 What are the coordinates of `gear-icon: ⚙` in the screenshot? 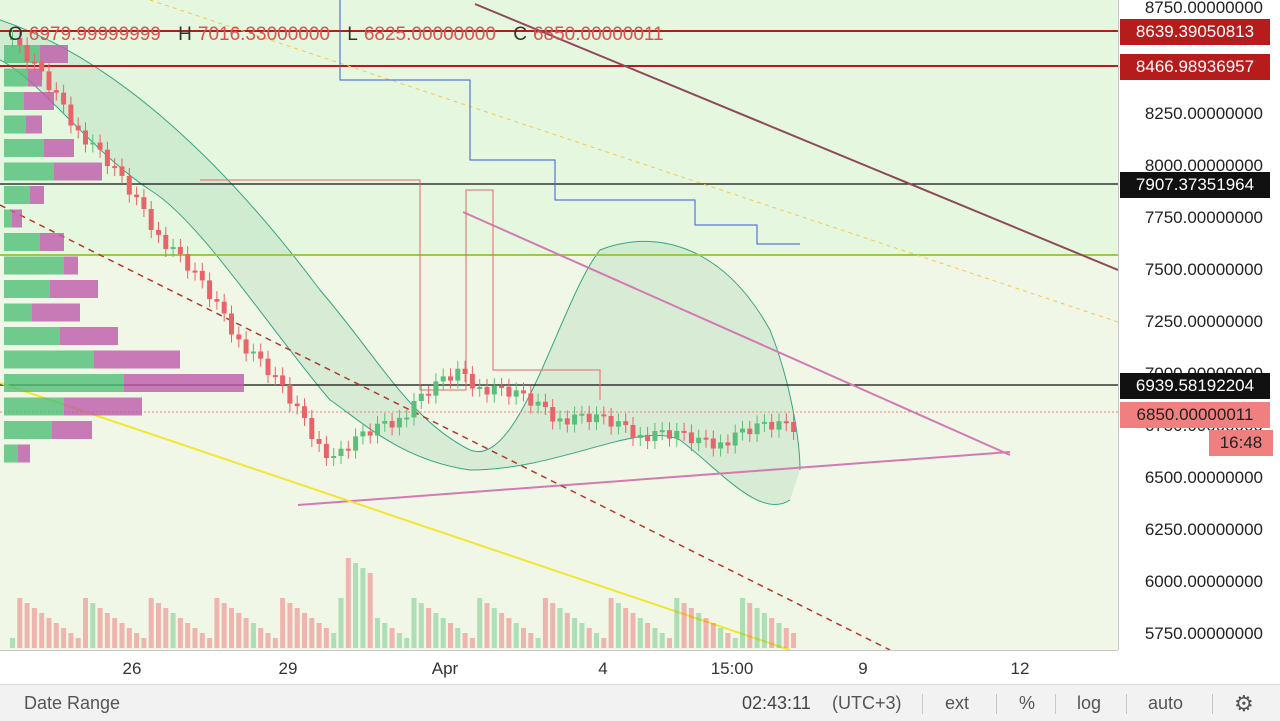 It's located at (1244, 703).